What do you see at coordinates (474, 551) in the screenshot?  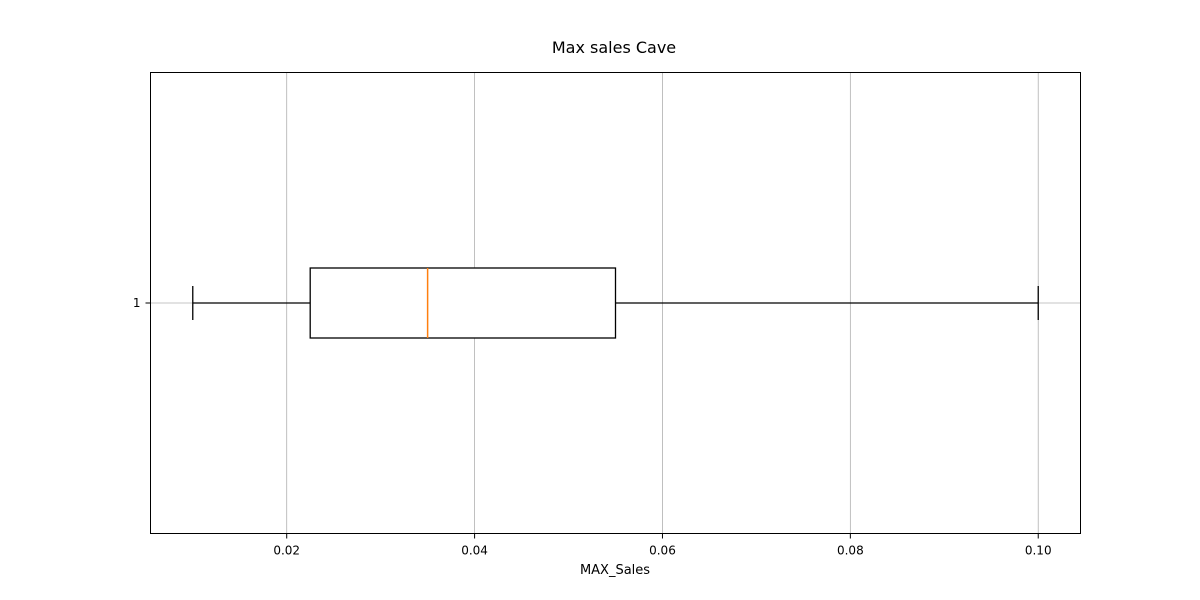 I see `x-tick-label: 0.04` at bounding box center [474, 551].